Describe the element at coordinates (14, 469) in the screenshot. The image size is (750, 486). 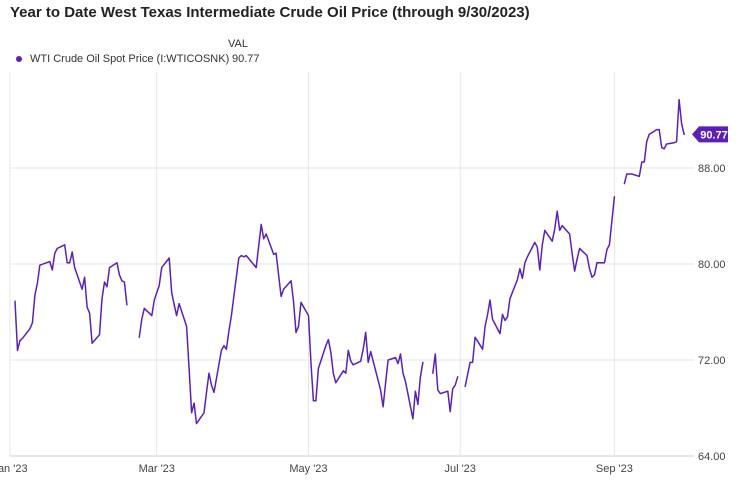
I see `x-tick-label: Jan '23` at that location.